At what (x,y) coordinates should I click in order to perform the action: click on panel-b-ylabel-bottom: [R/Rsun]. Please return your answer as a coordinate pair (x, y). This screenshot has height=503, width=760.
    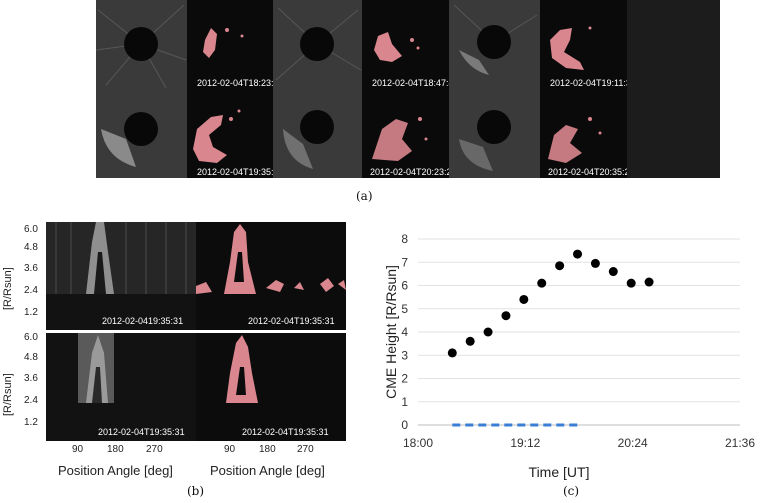
    Looking at the image, I should click on (8, 394).